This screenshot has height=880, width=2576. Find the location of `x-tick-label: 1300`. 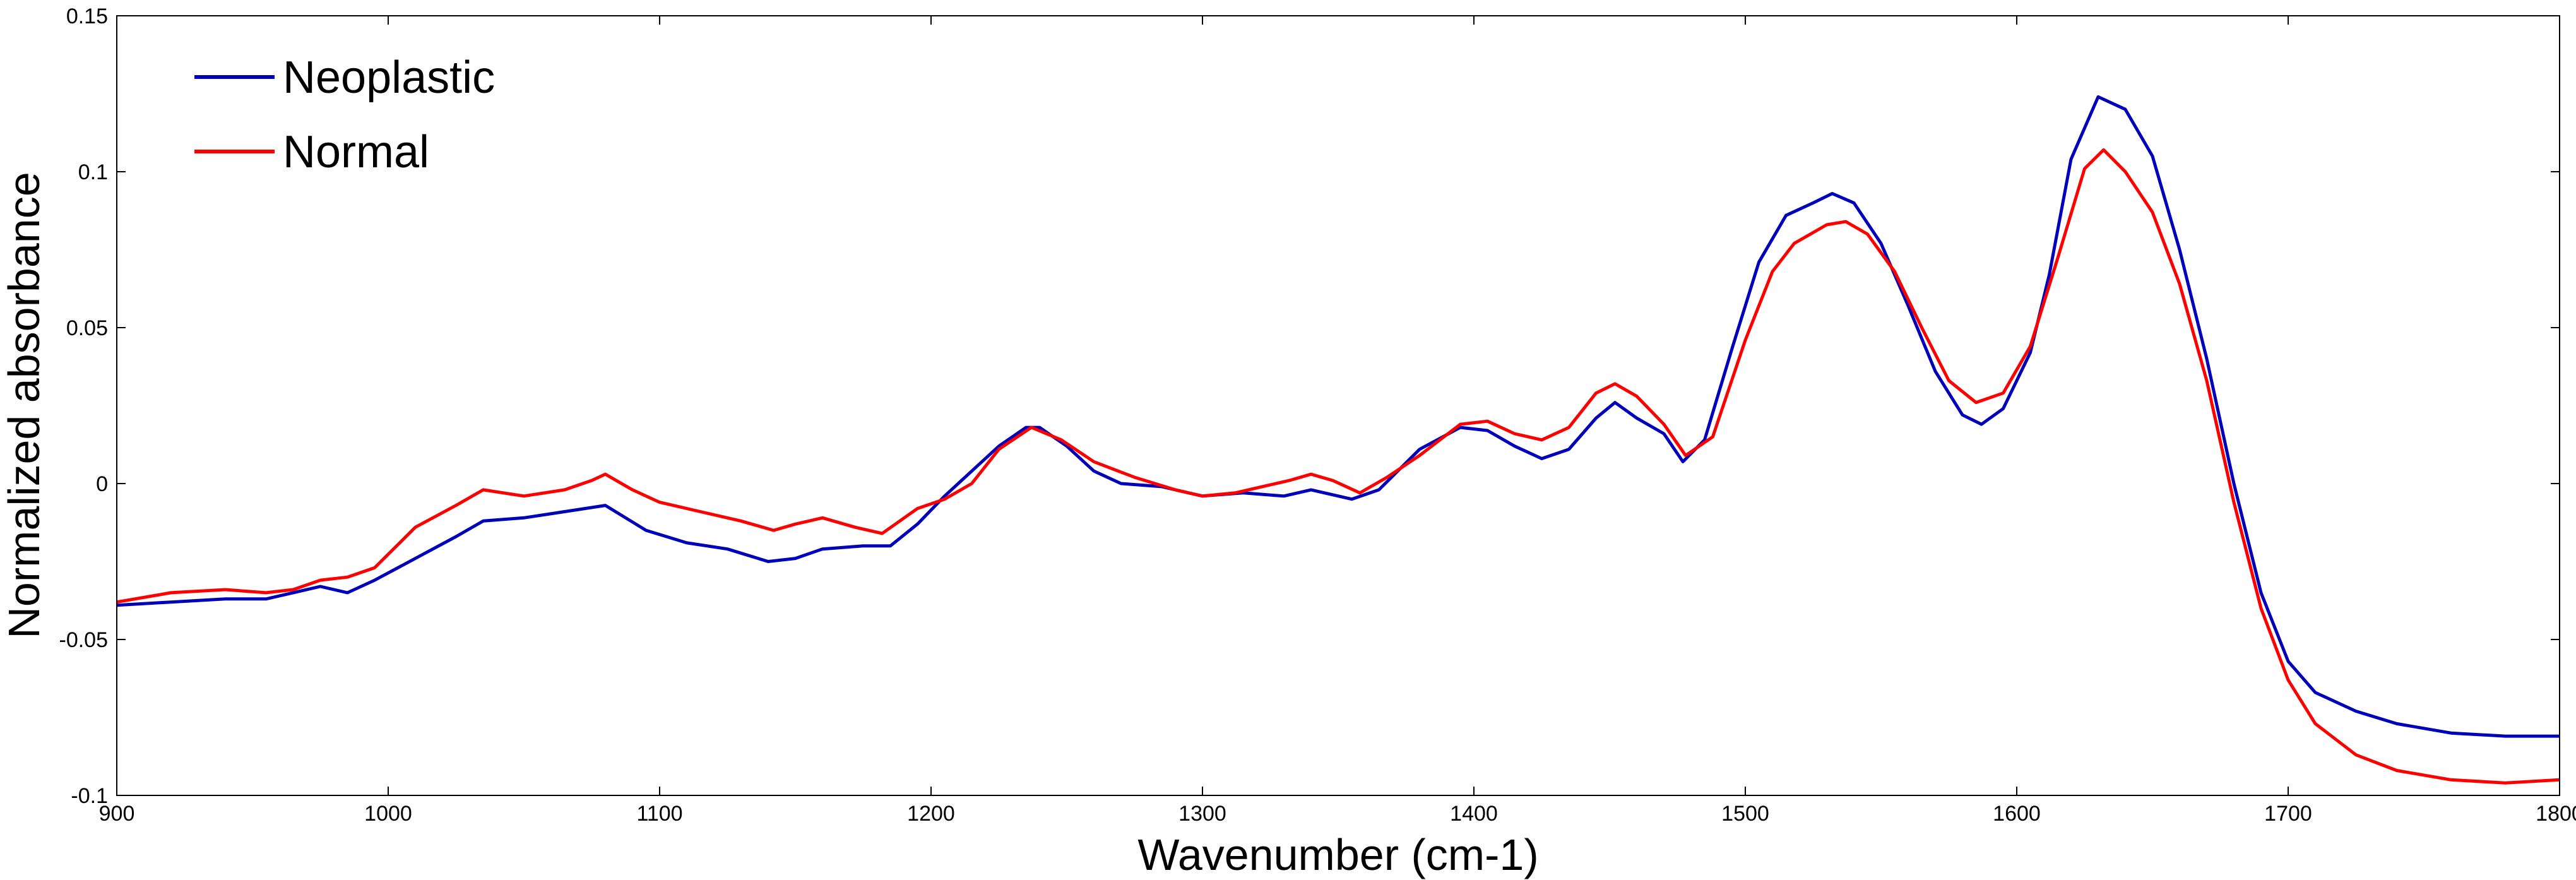

x-tick-label: 1300 is located at coordinates (1202, 814).